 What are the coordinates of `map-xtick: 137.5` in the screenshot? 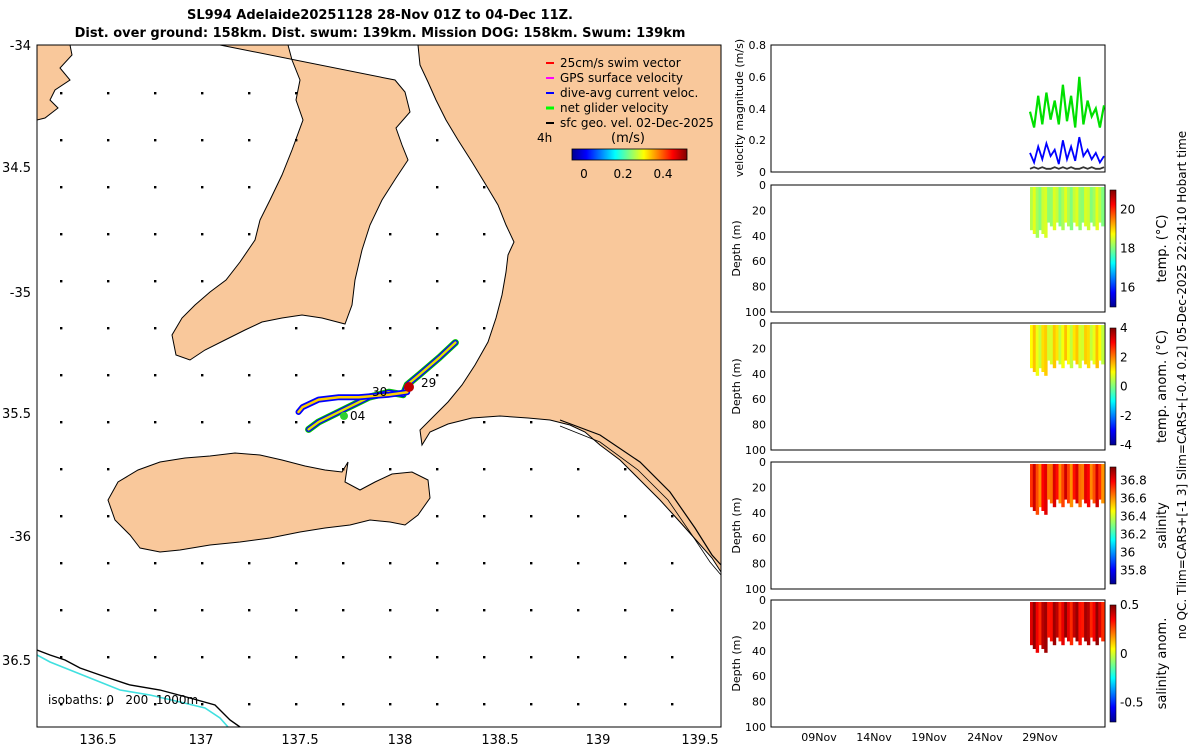 It's located at (299, 740).